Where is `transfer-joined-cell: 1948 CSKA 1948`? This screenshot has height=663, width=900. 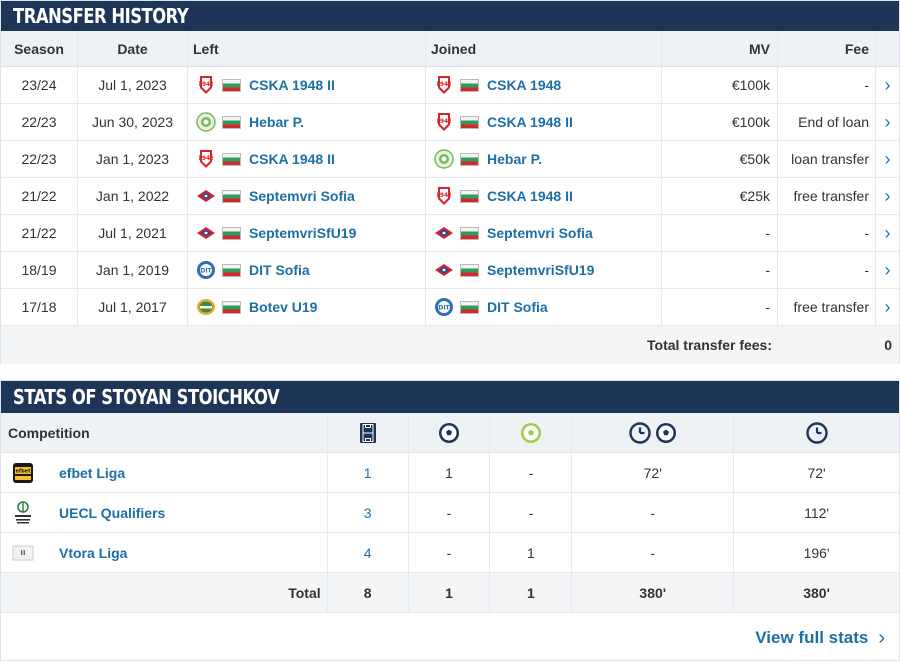 transfer-joined-cell: 1948 CSKA 1948 is located at coordinates (544, 85).